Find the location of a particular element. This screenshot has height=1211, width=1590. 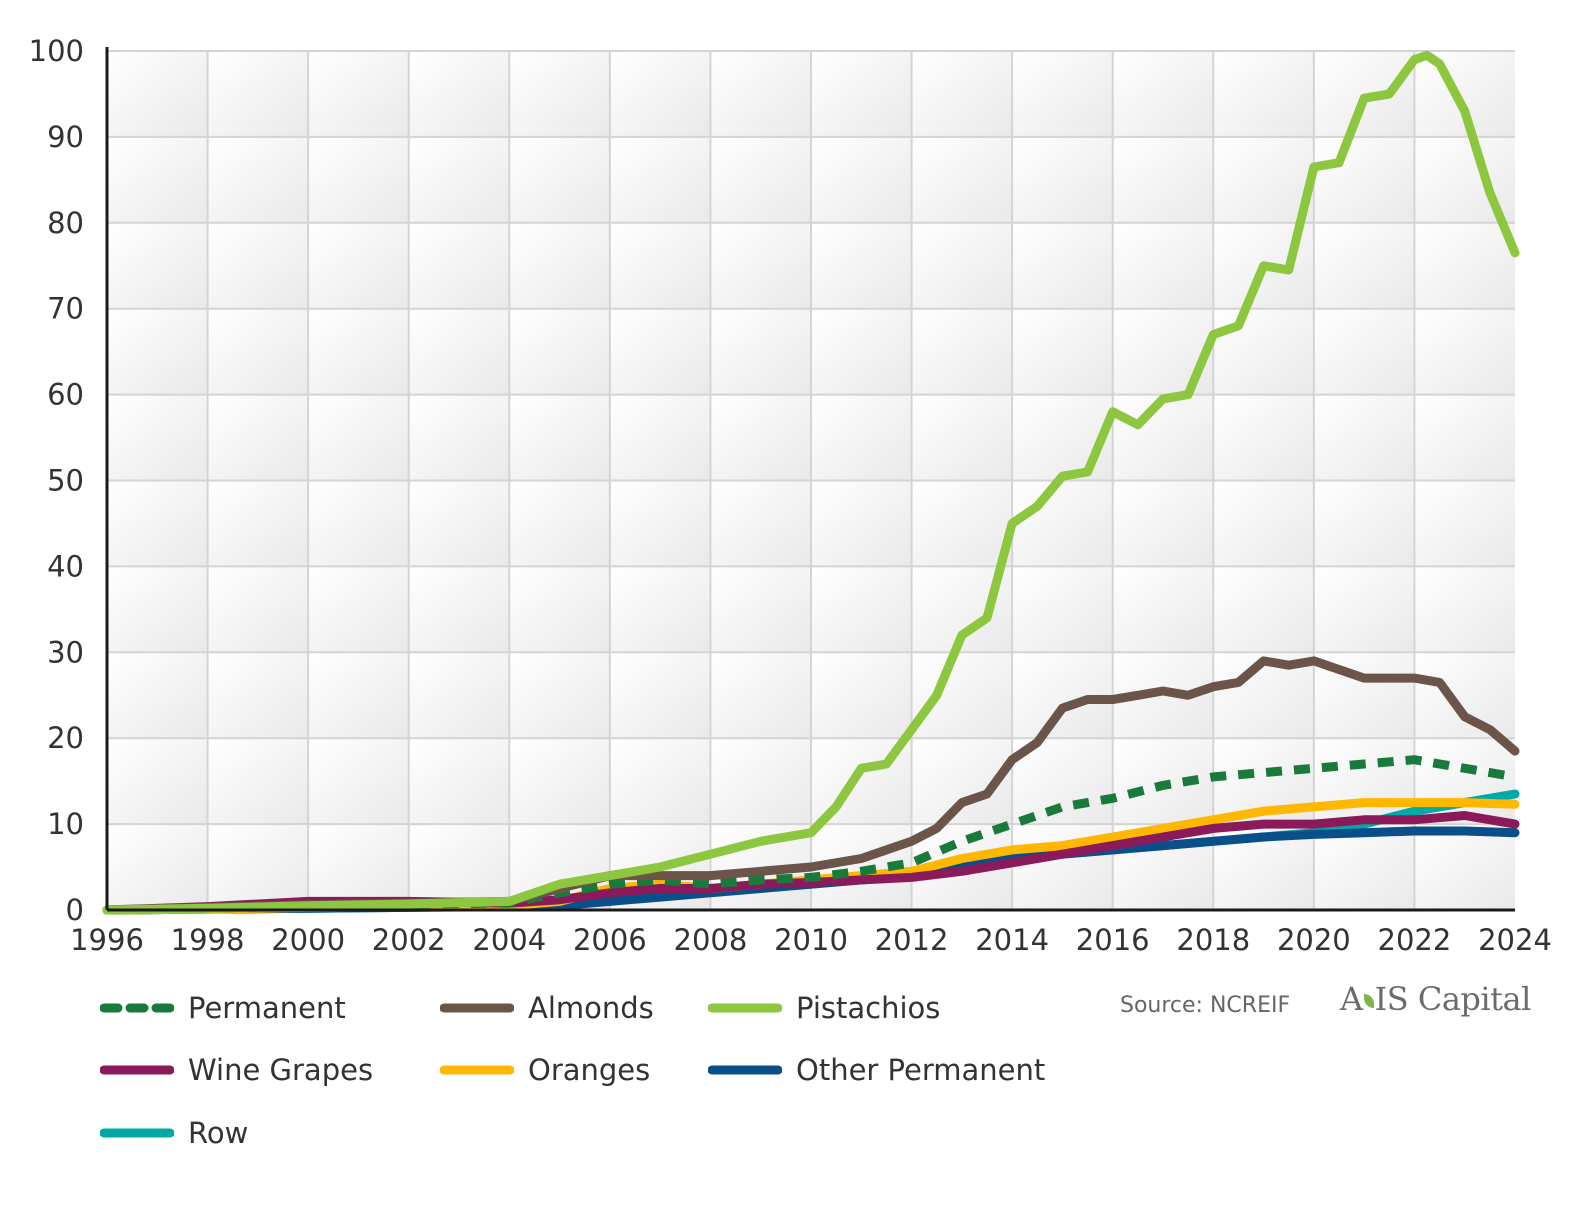

x-tick-label: 1998 is located at coordinates (208, 940).